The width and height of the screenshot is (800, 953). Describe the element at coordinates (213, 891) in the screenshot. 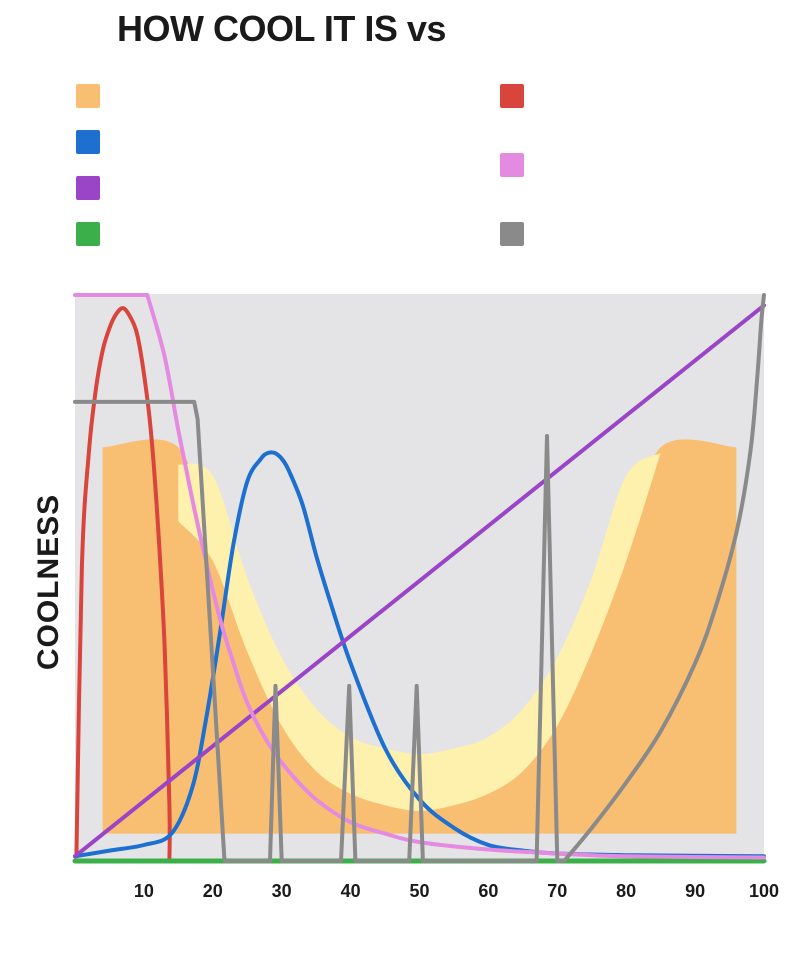

I see `x-tick-label-20: 20` at that location.